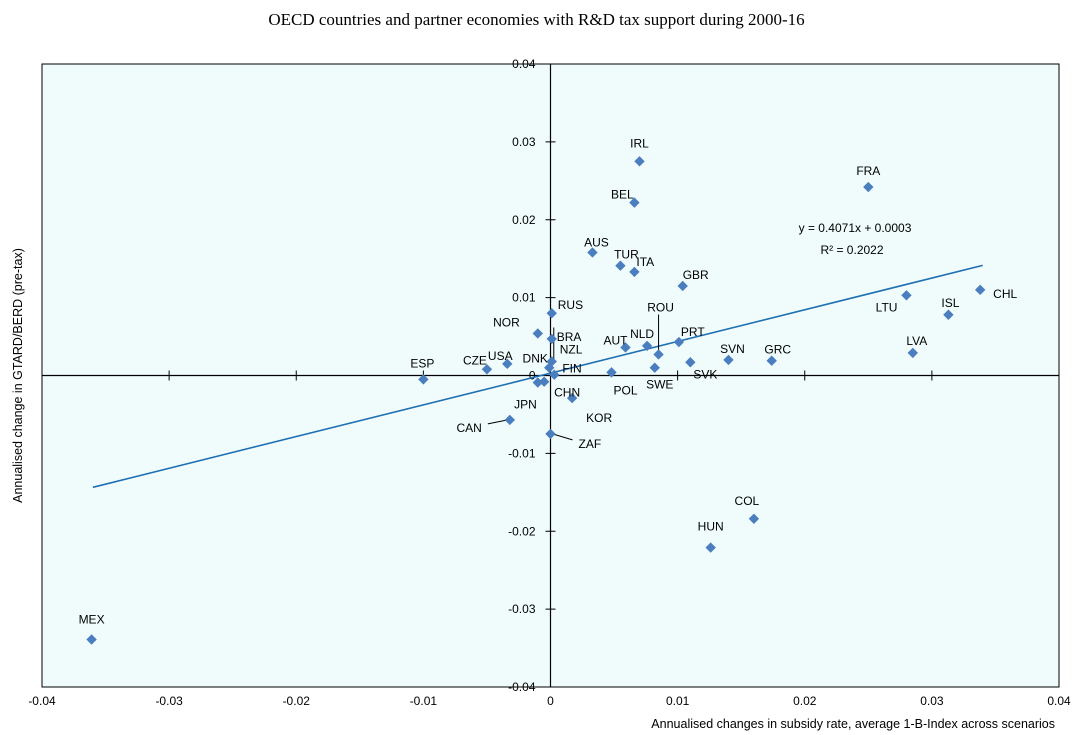  What do you see at coordinates (1005, 294) in the screenshot?
I see `point-label-chl: CHL` at bounding box center [1005, 294].